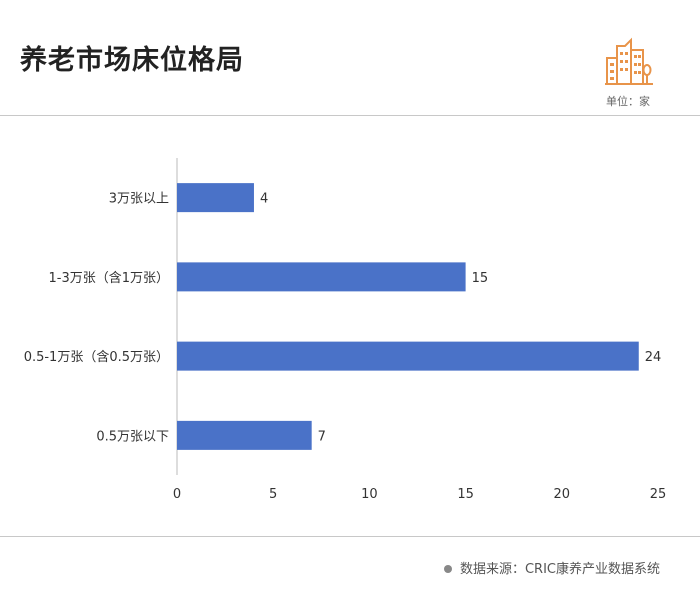 This screenshot has width=700, height=612. I want to click on bullet-dot, so click(447, 568).